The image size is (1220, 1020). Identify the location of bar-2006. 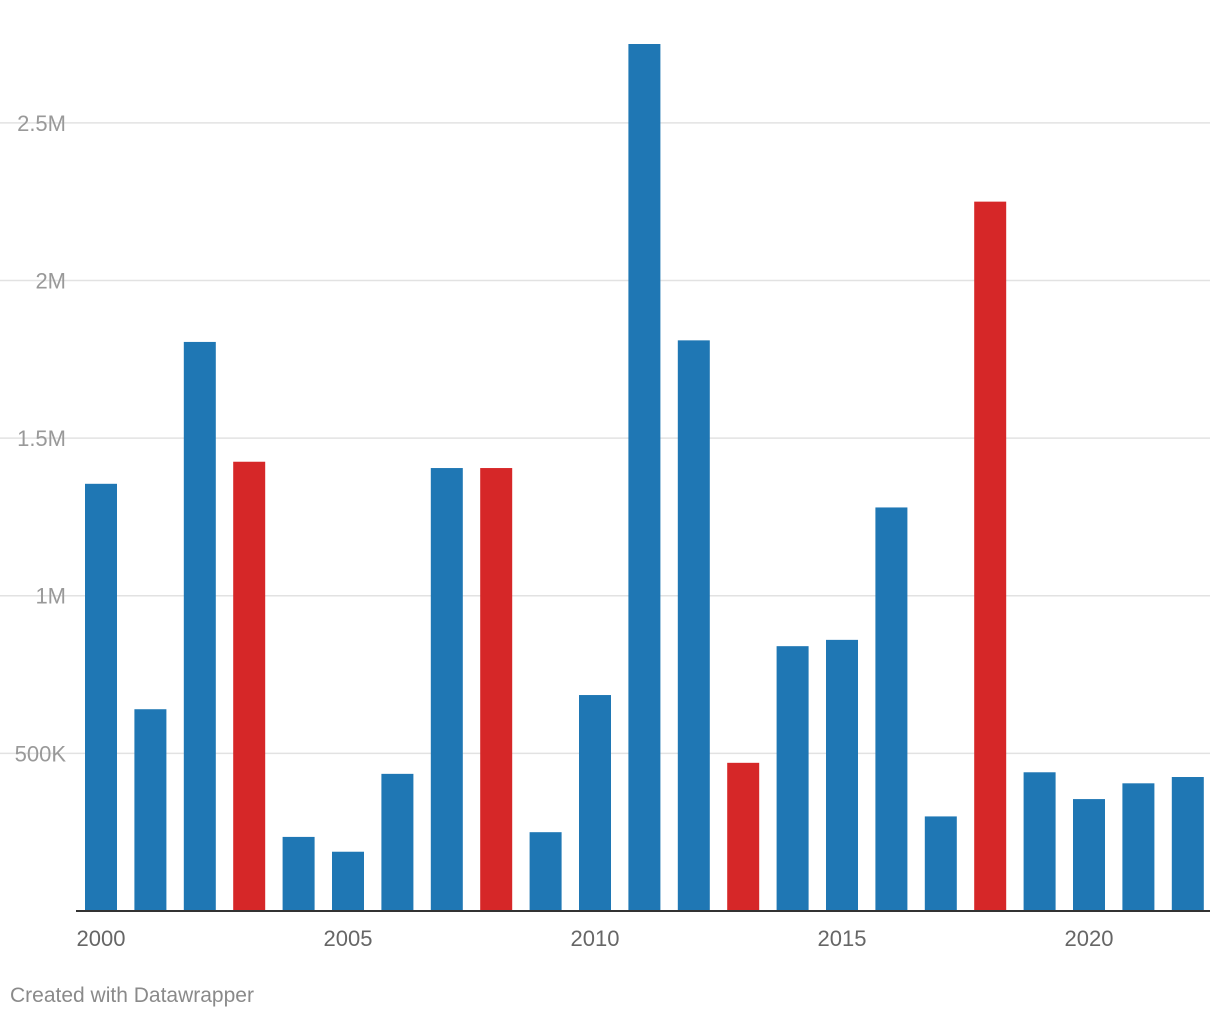
(397, 842).